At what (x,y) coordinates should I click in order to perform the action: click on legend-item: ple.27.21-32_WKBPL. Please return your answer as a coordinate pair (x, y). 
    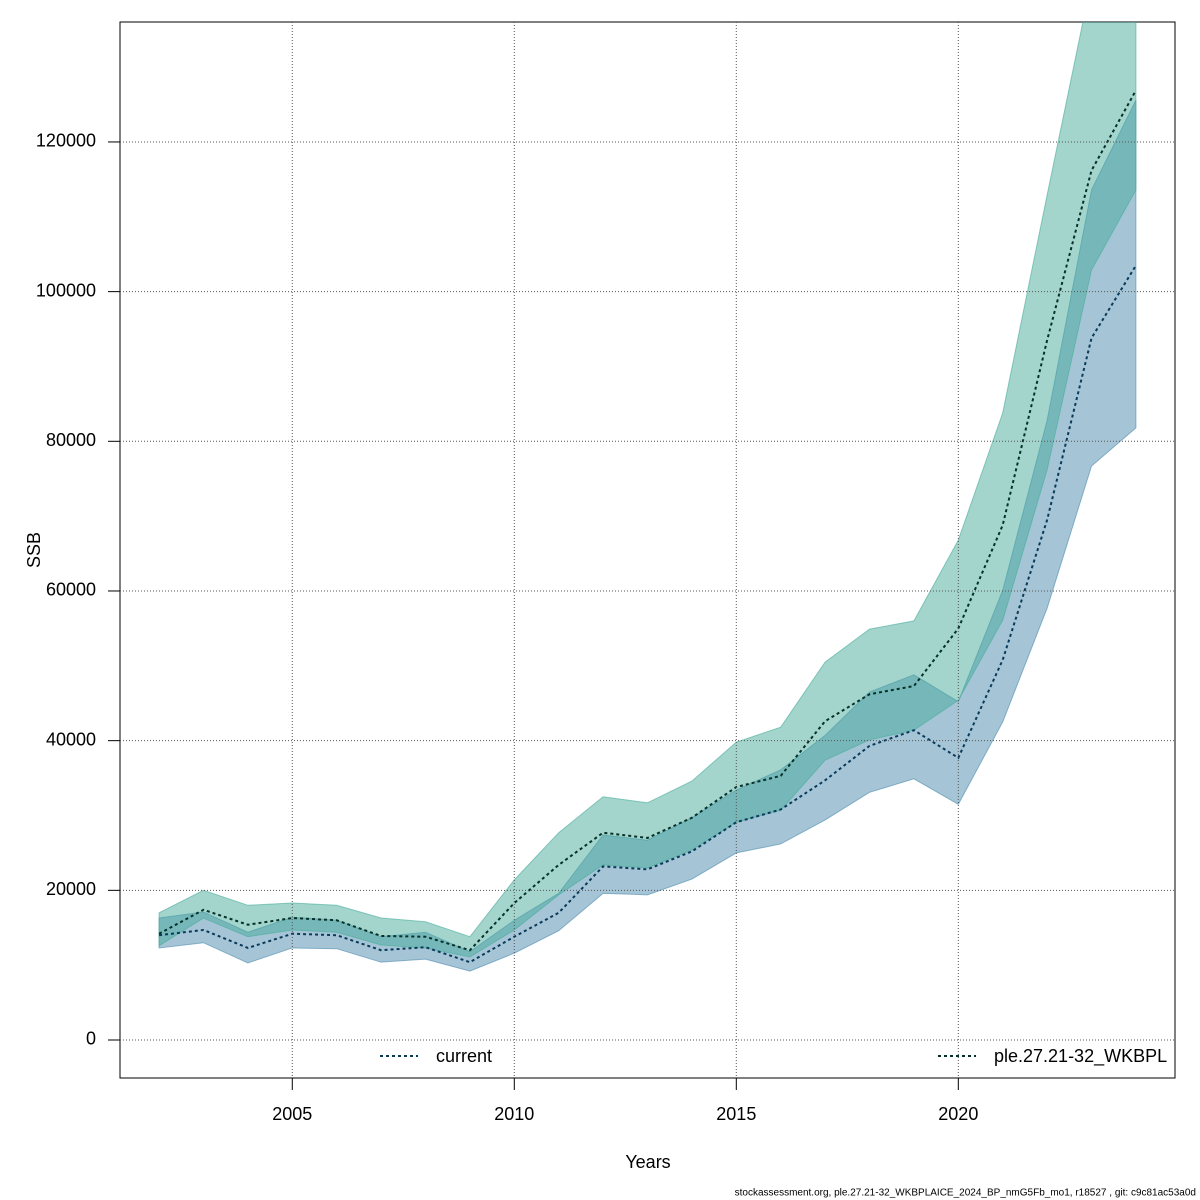
    Looking at the image, I should click on (1052, 1056).